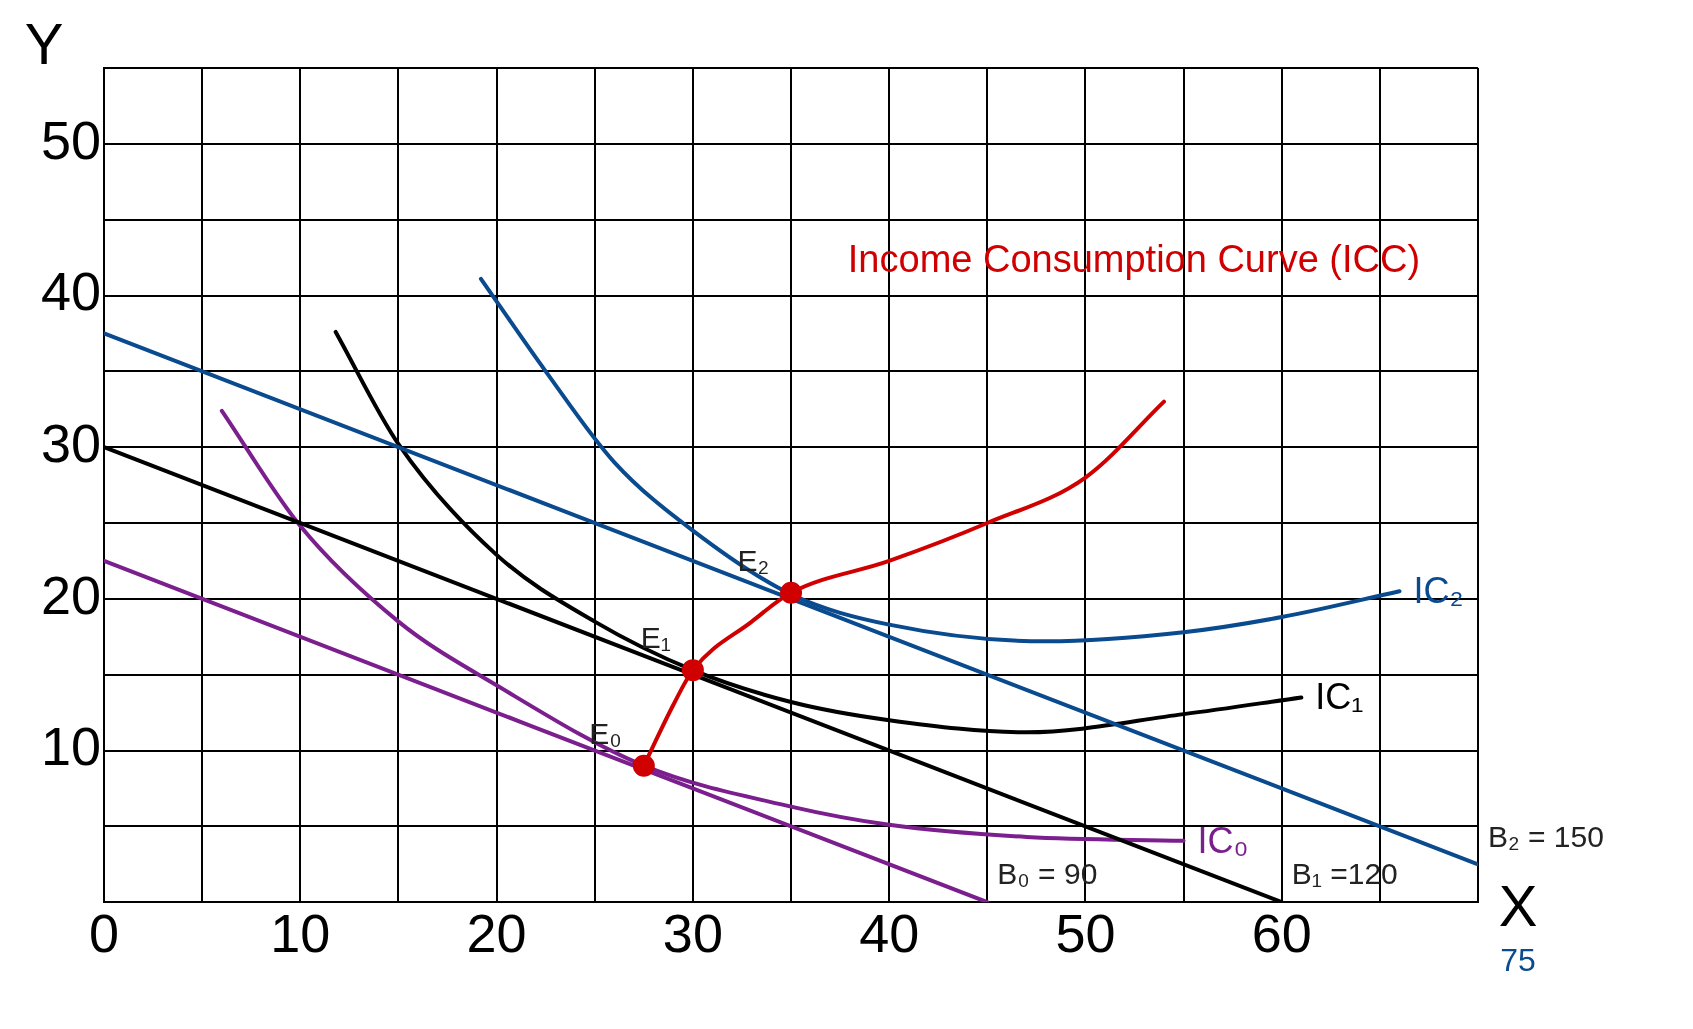  Describe the element at coordinates (655, 638) in the screenshot. I see `annotation: E₁` at that location.